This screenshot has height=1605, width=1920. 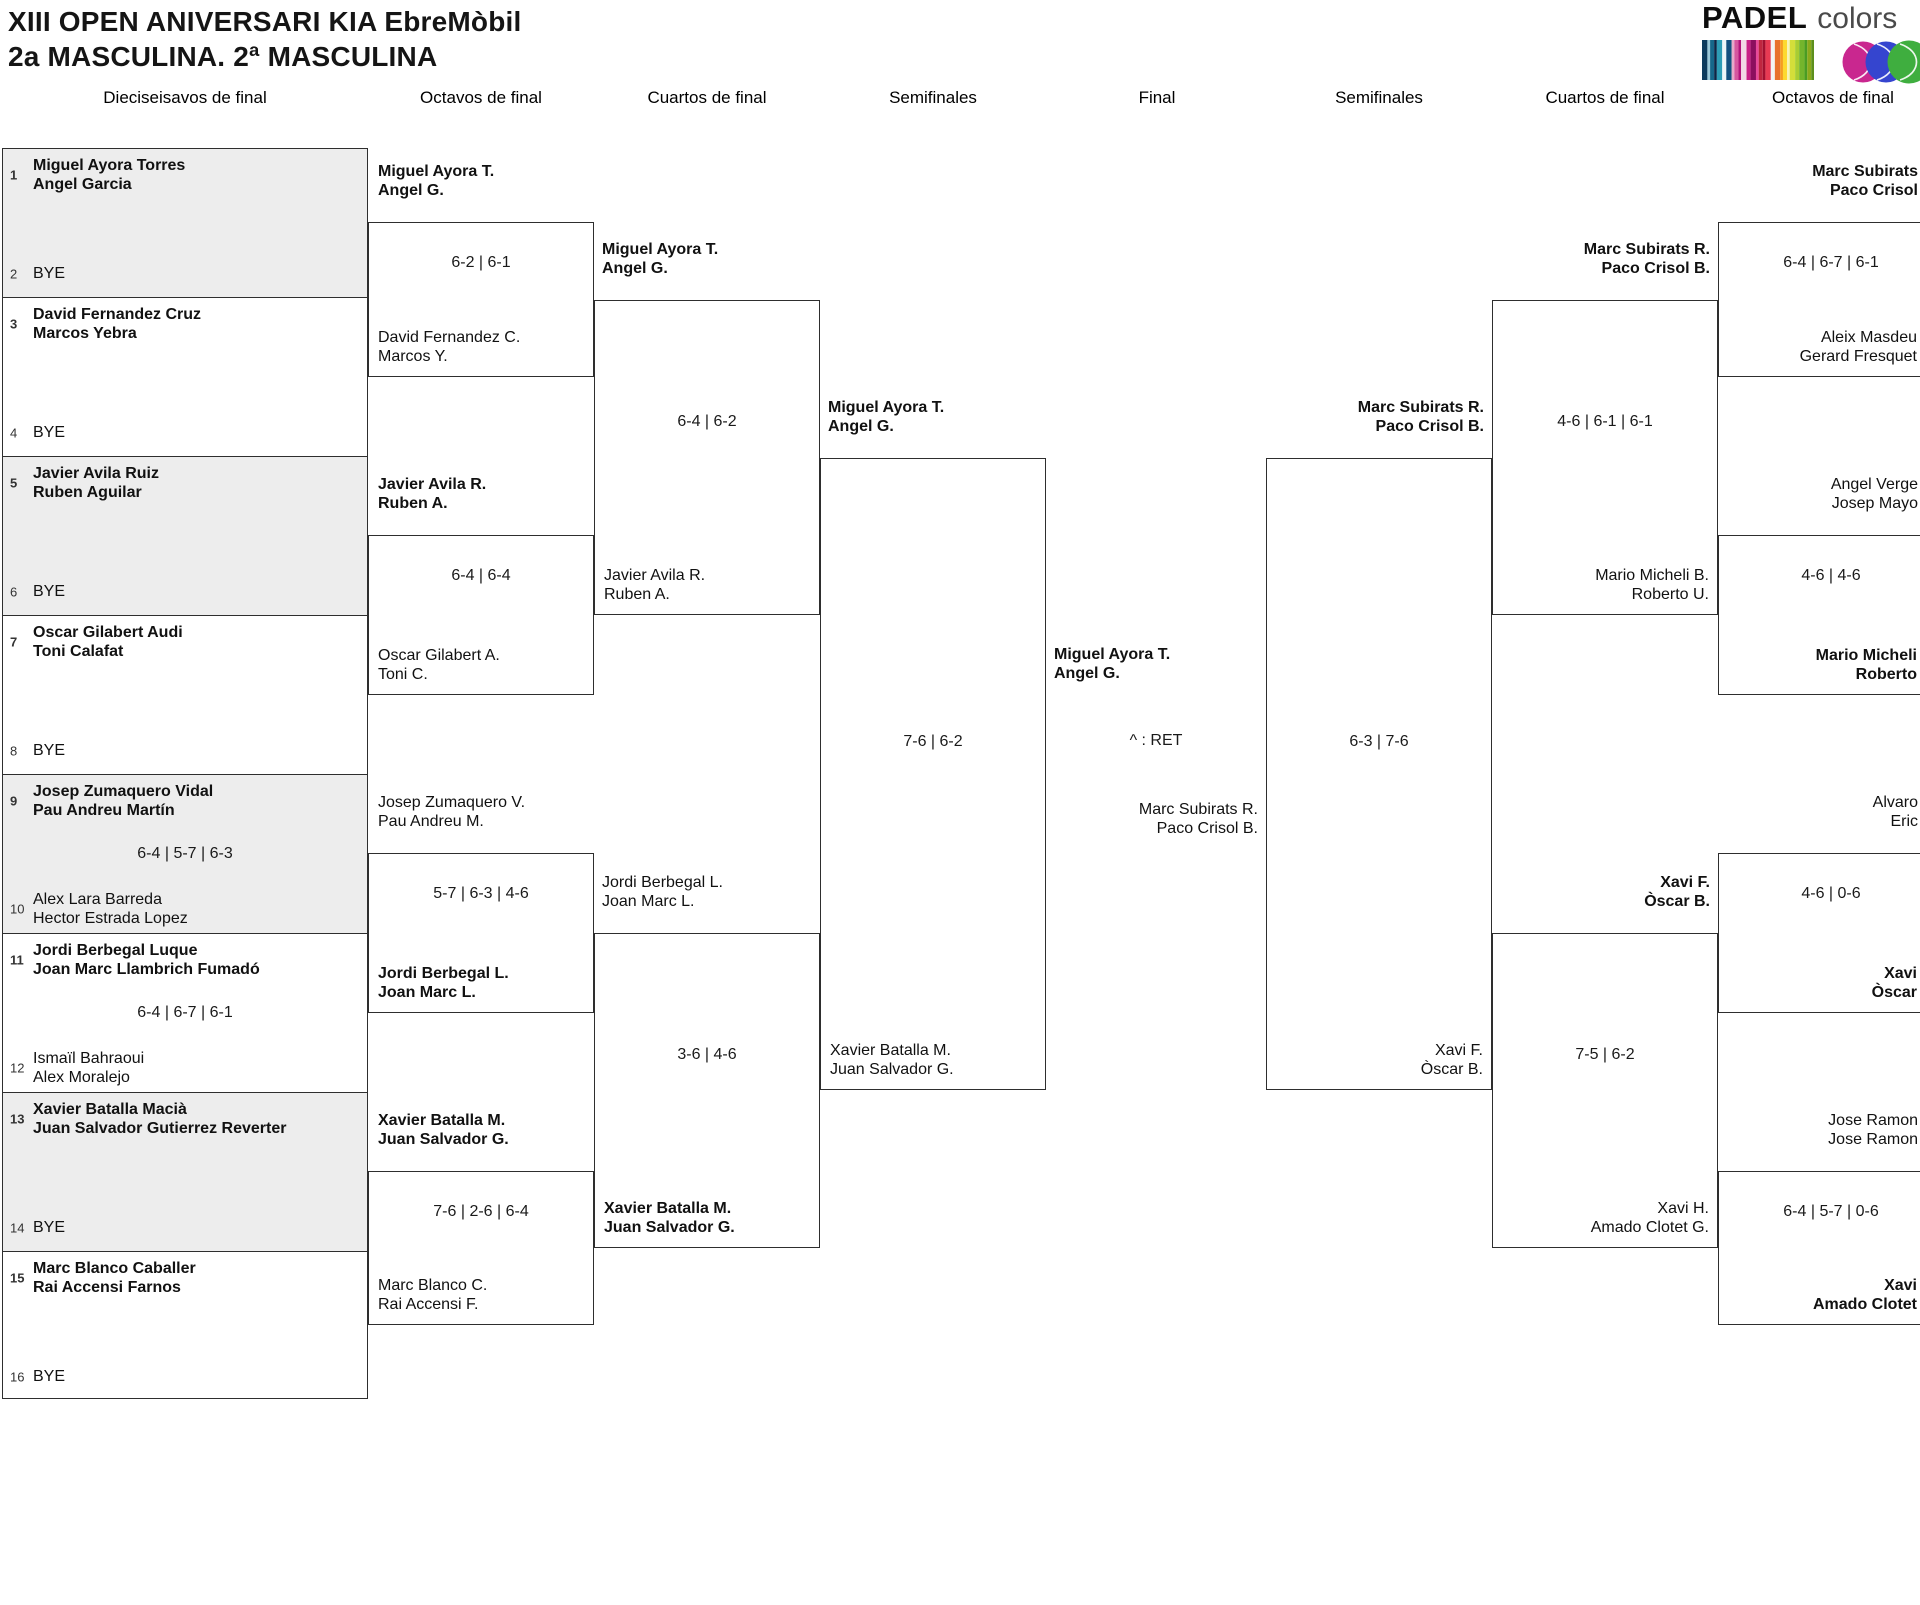 I want to click on team-entry: 6 BYE, so click(x=185, y=591).